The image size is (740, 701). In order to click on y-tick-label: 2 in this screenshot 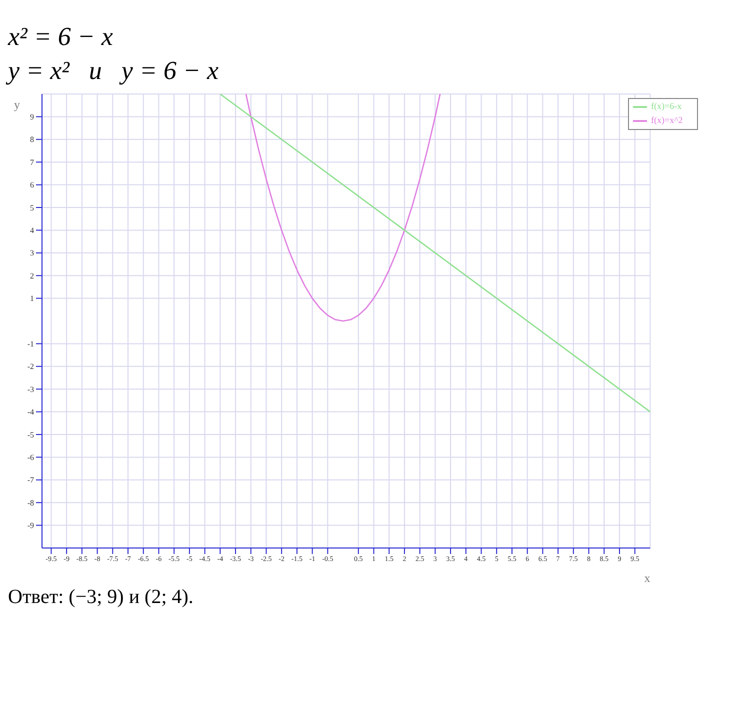, I will do `click(32, 275)`.